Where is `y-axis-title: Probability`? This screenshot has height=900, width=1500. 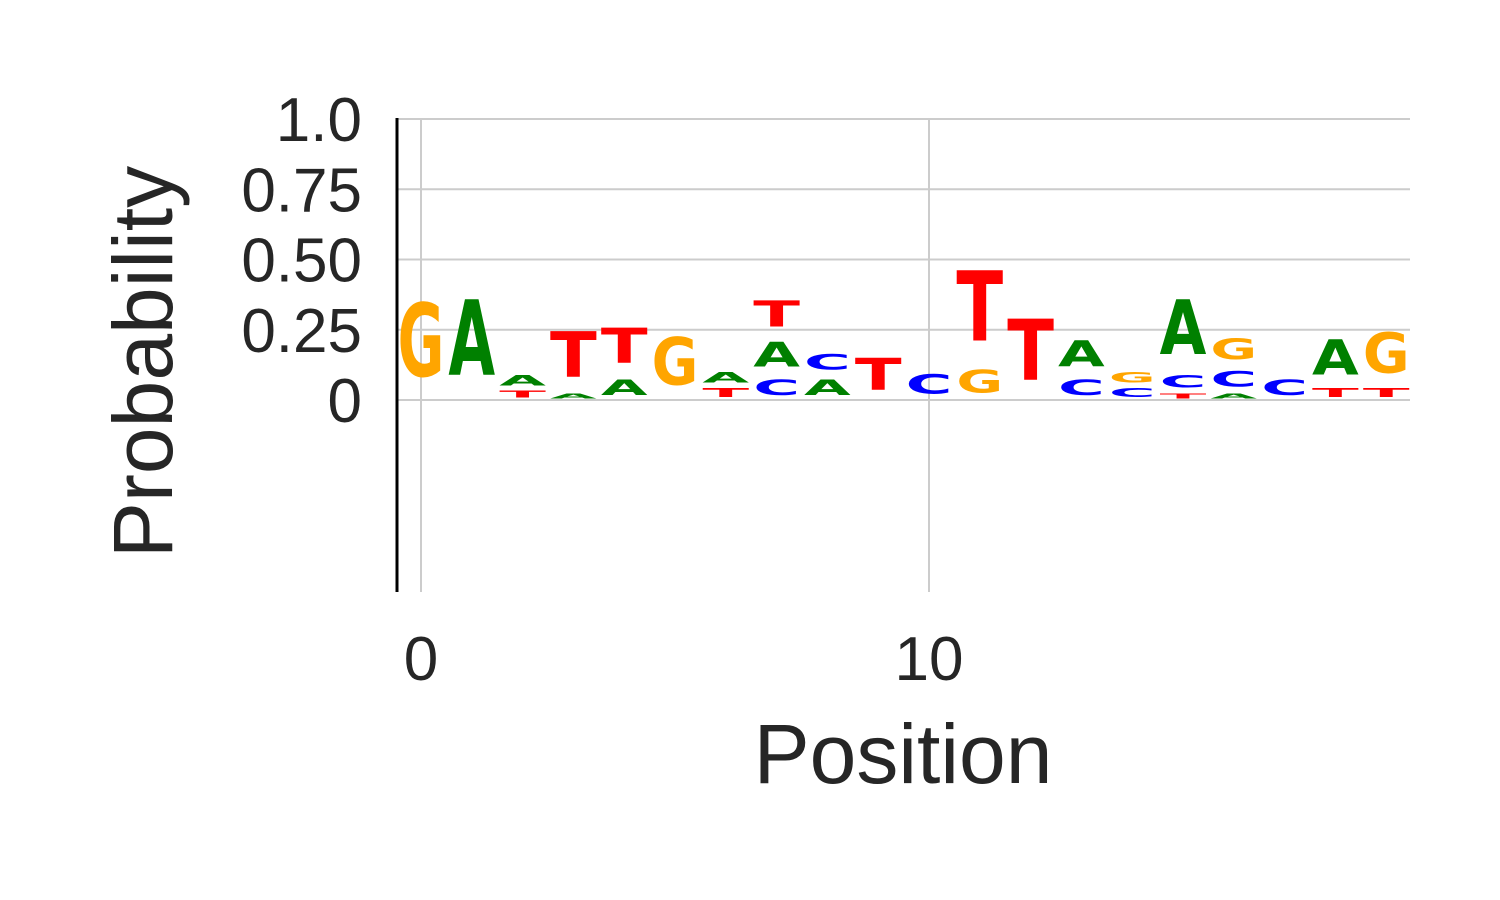 y-axis-title: Probability is located at coordinates (143, 362).